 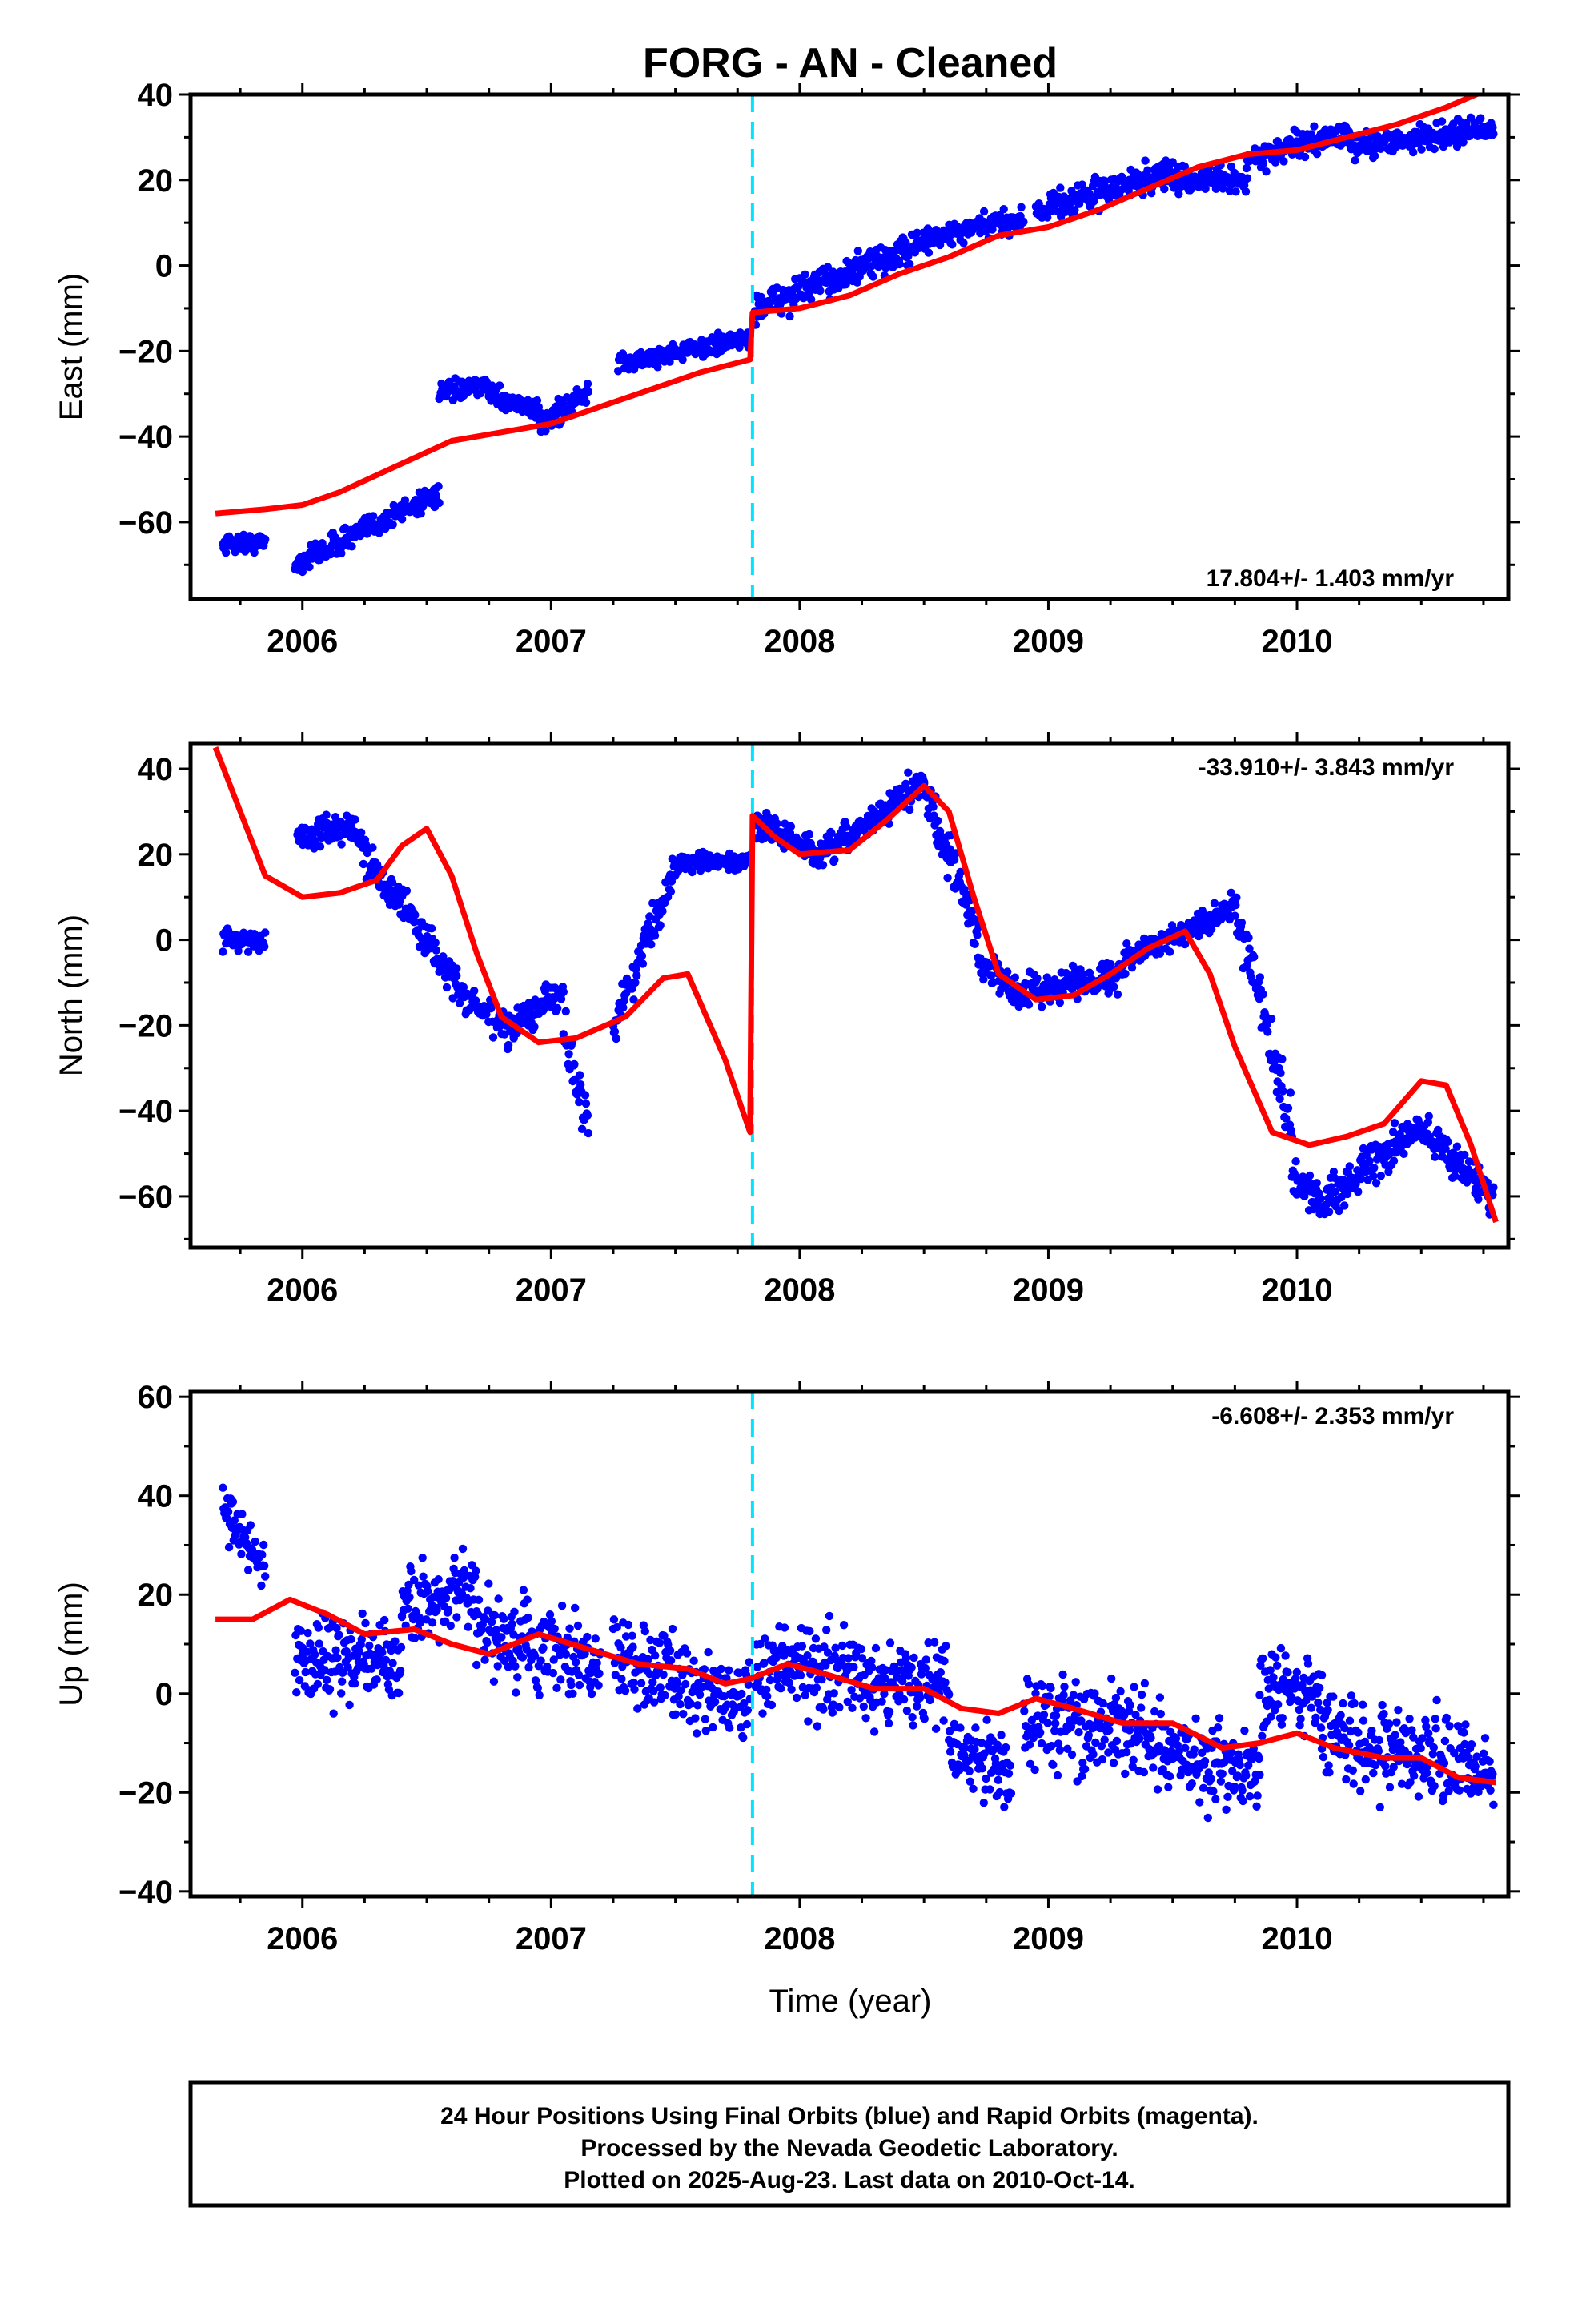 What do you see at coordinates (71, 995) in the screenshot?
I see `y-axis-label: North (mm)` at bounding box center [71, 995].